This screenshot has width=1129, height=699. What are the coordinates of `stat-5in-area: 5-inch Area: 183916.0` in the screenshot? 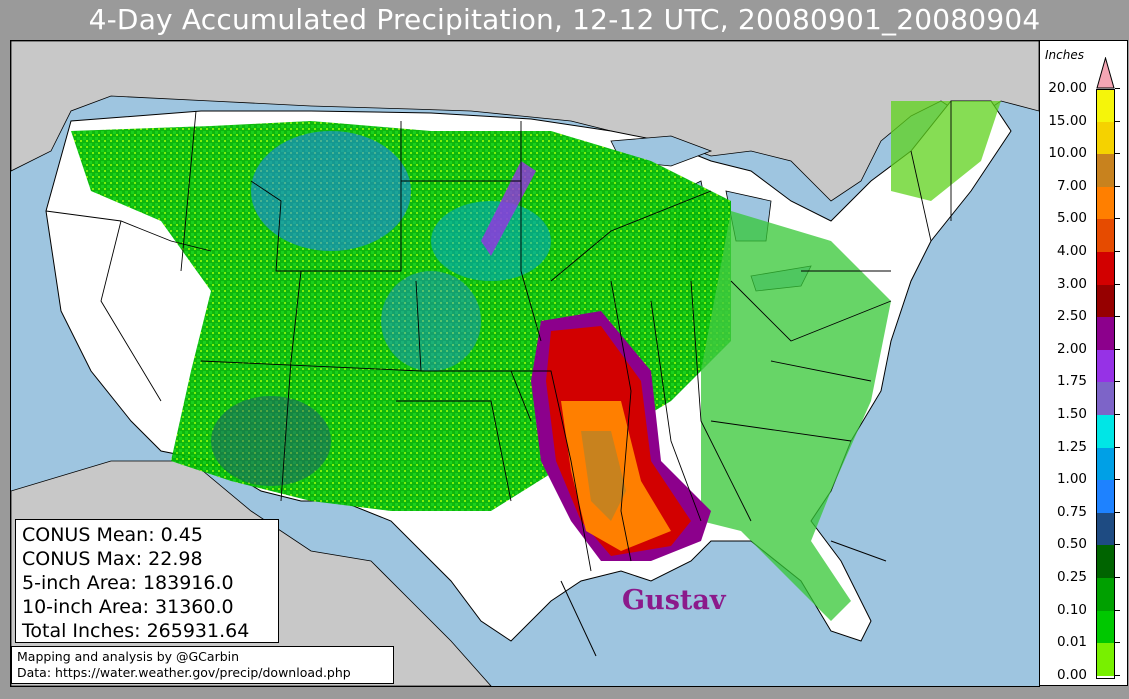 It's located at (128, 583).